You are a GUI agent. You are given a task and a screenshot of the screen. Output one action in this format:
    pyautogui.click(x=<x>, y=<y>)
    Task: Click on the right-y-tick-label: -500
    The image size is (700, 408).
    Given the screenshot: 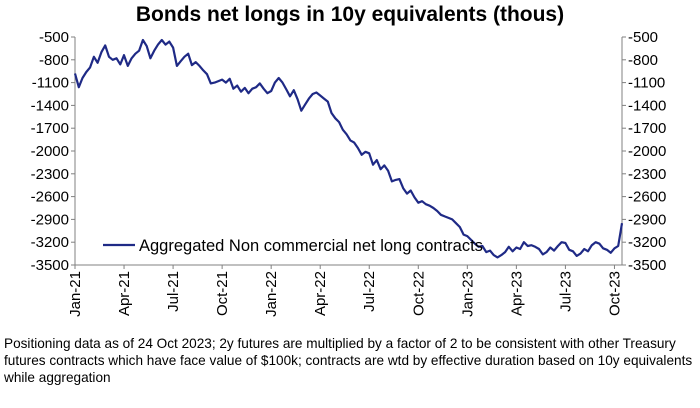 What is the action you would take?
    pyautogui.click(x=643, y=37)
    